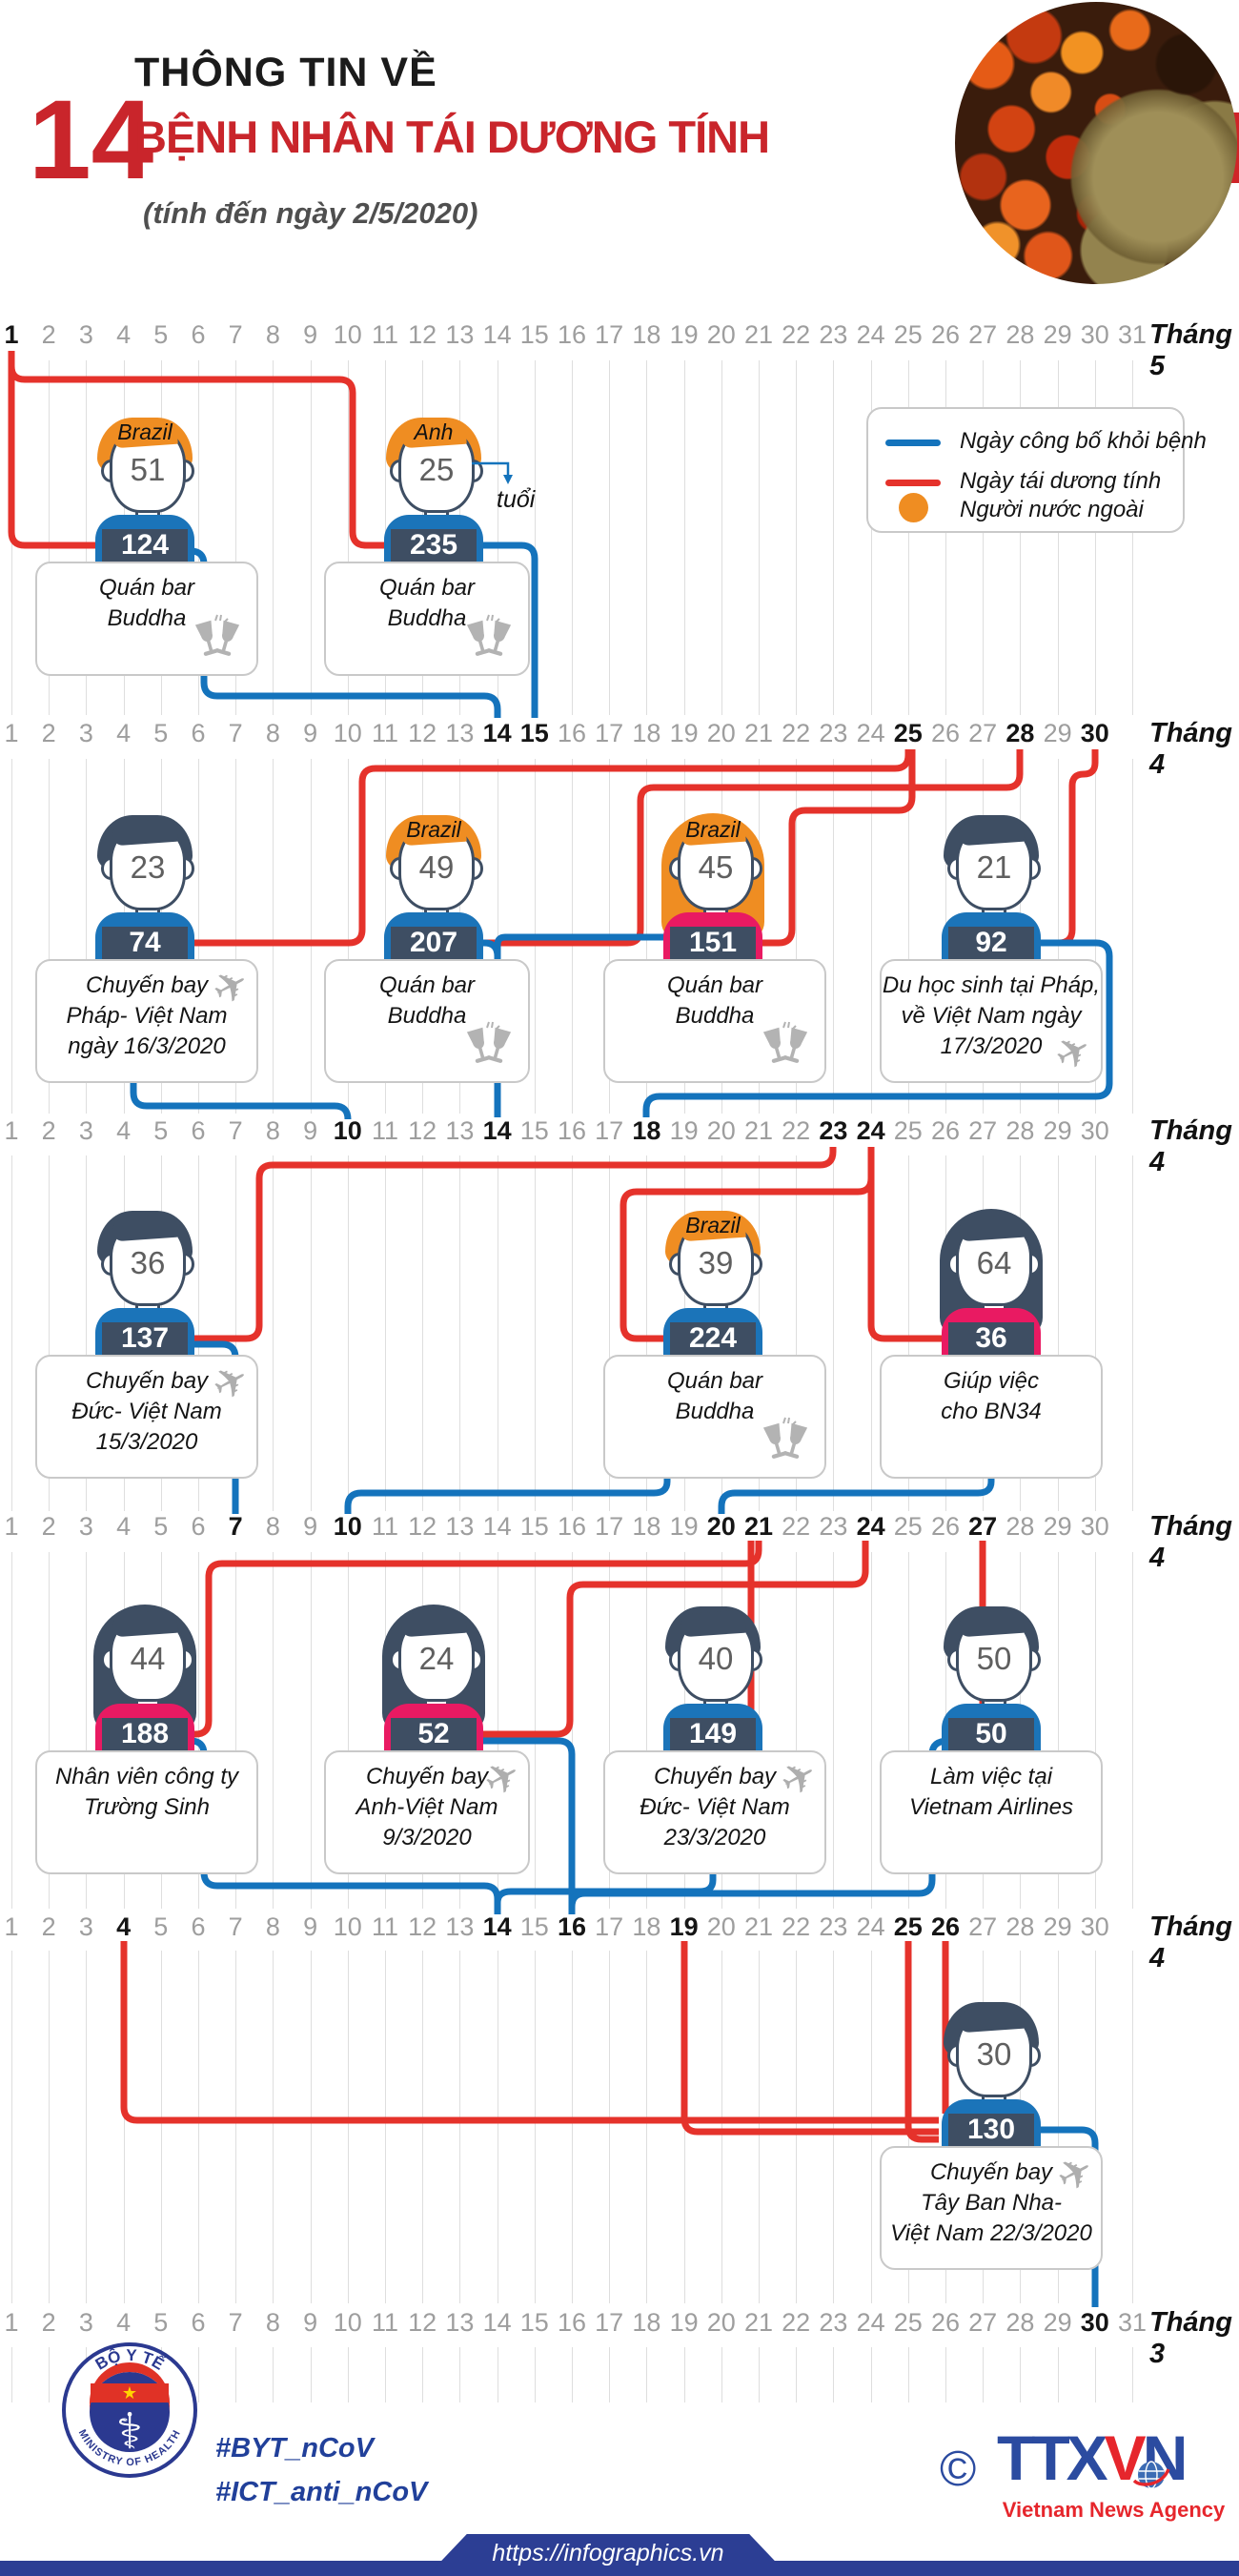 The image size is (1239, 2576). I want to click on timeline-day: 17, so click(609, 334).